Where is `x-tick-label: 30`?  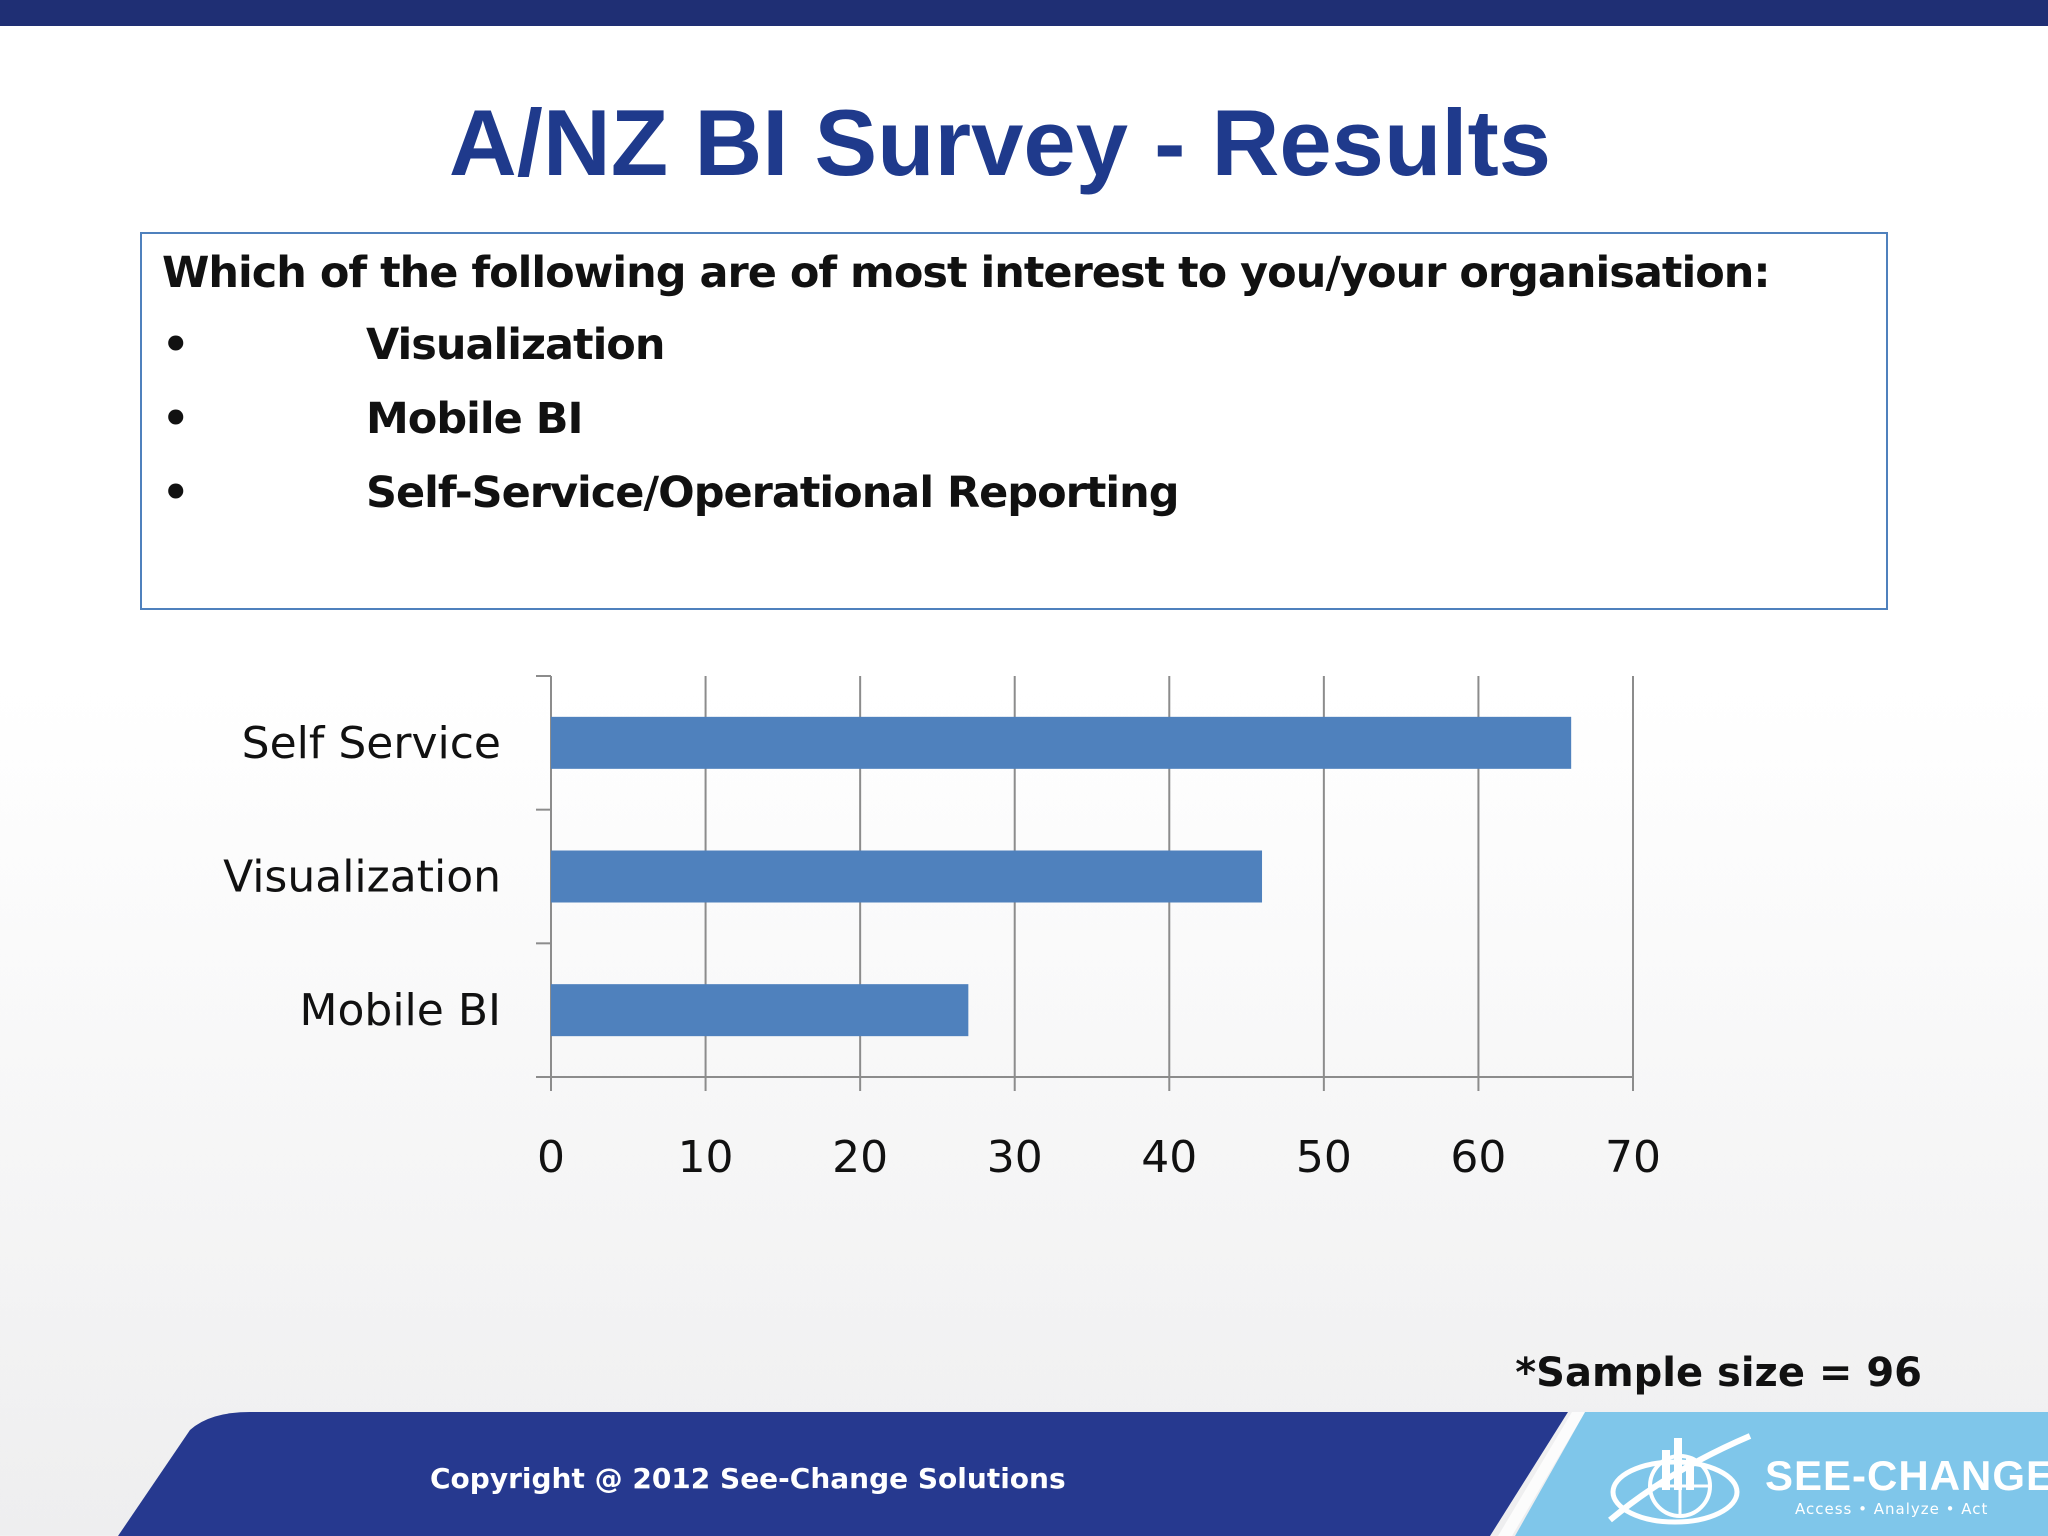
x-tick-label: 30 is located at coordinates (1015, 1157).